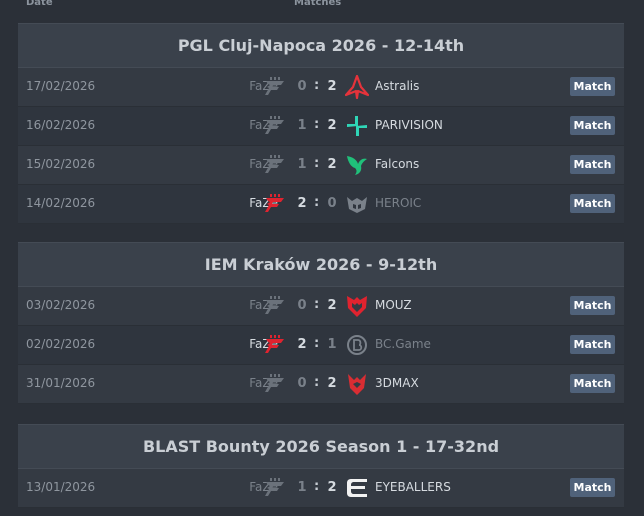 This screenshot has height=516, width=644. Describe the element at coordinates (321, 306) in the screenshot. I see `match-row: 03/02/2026 FaZe 0 : 2 MOUZ Match` at that location.